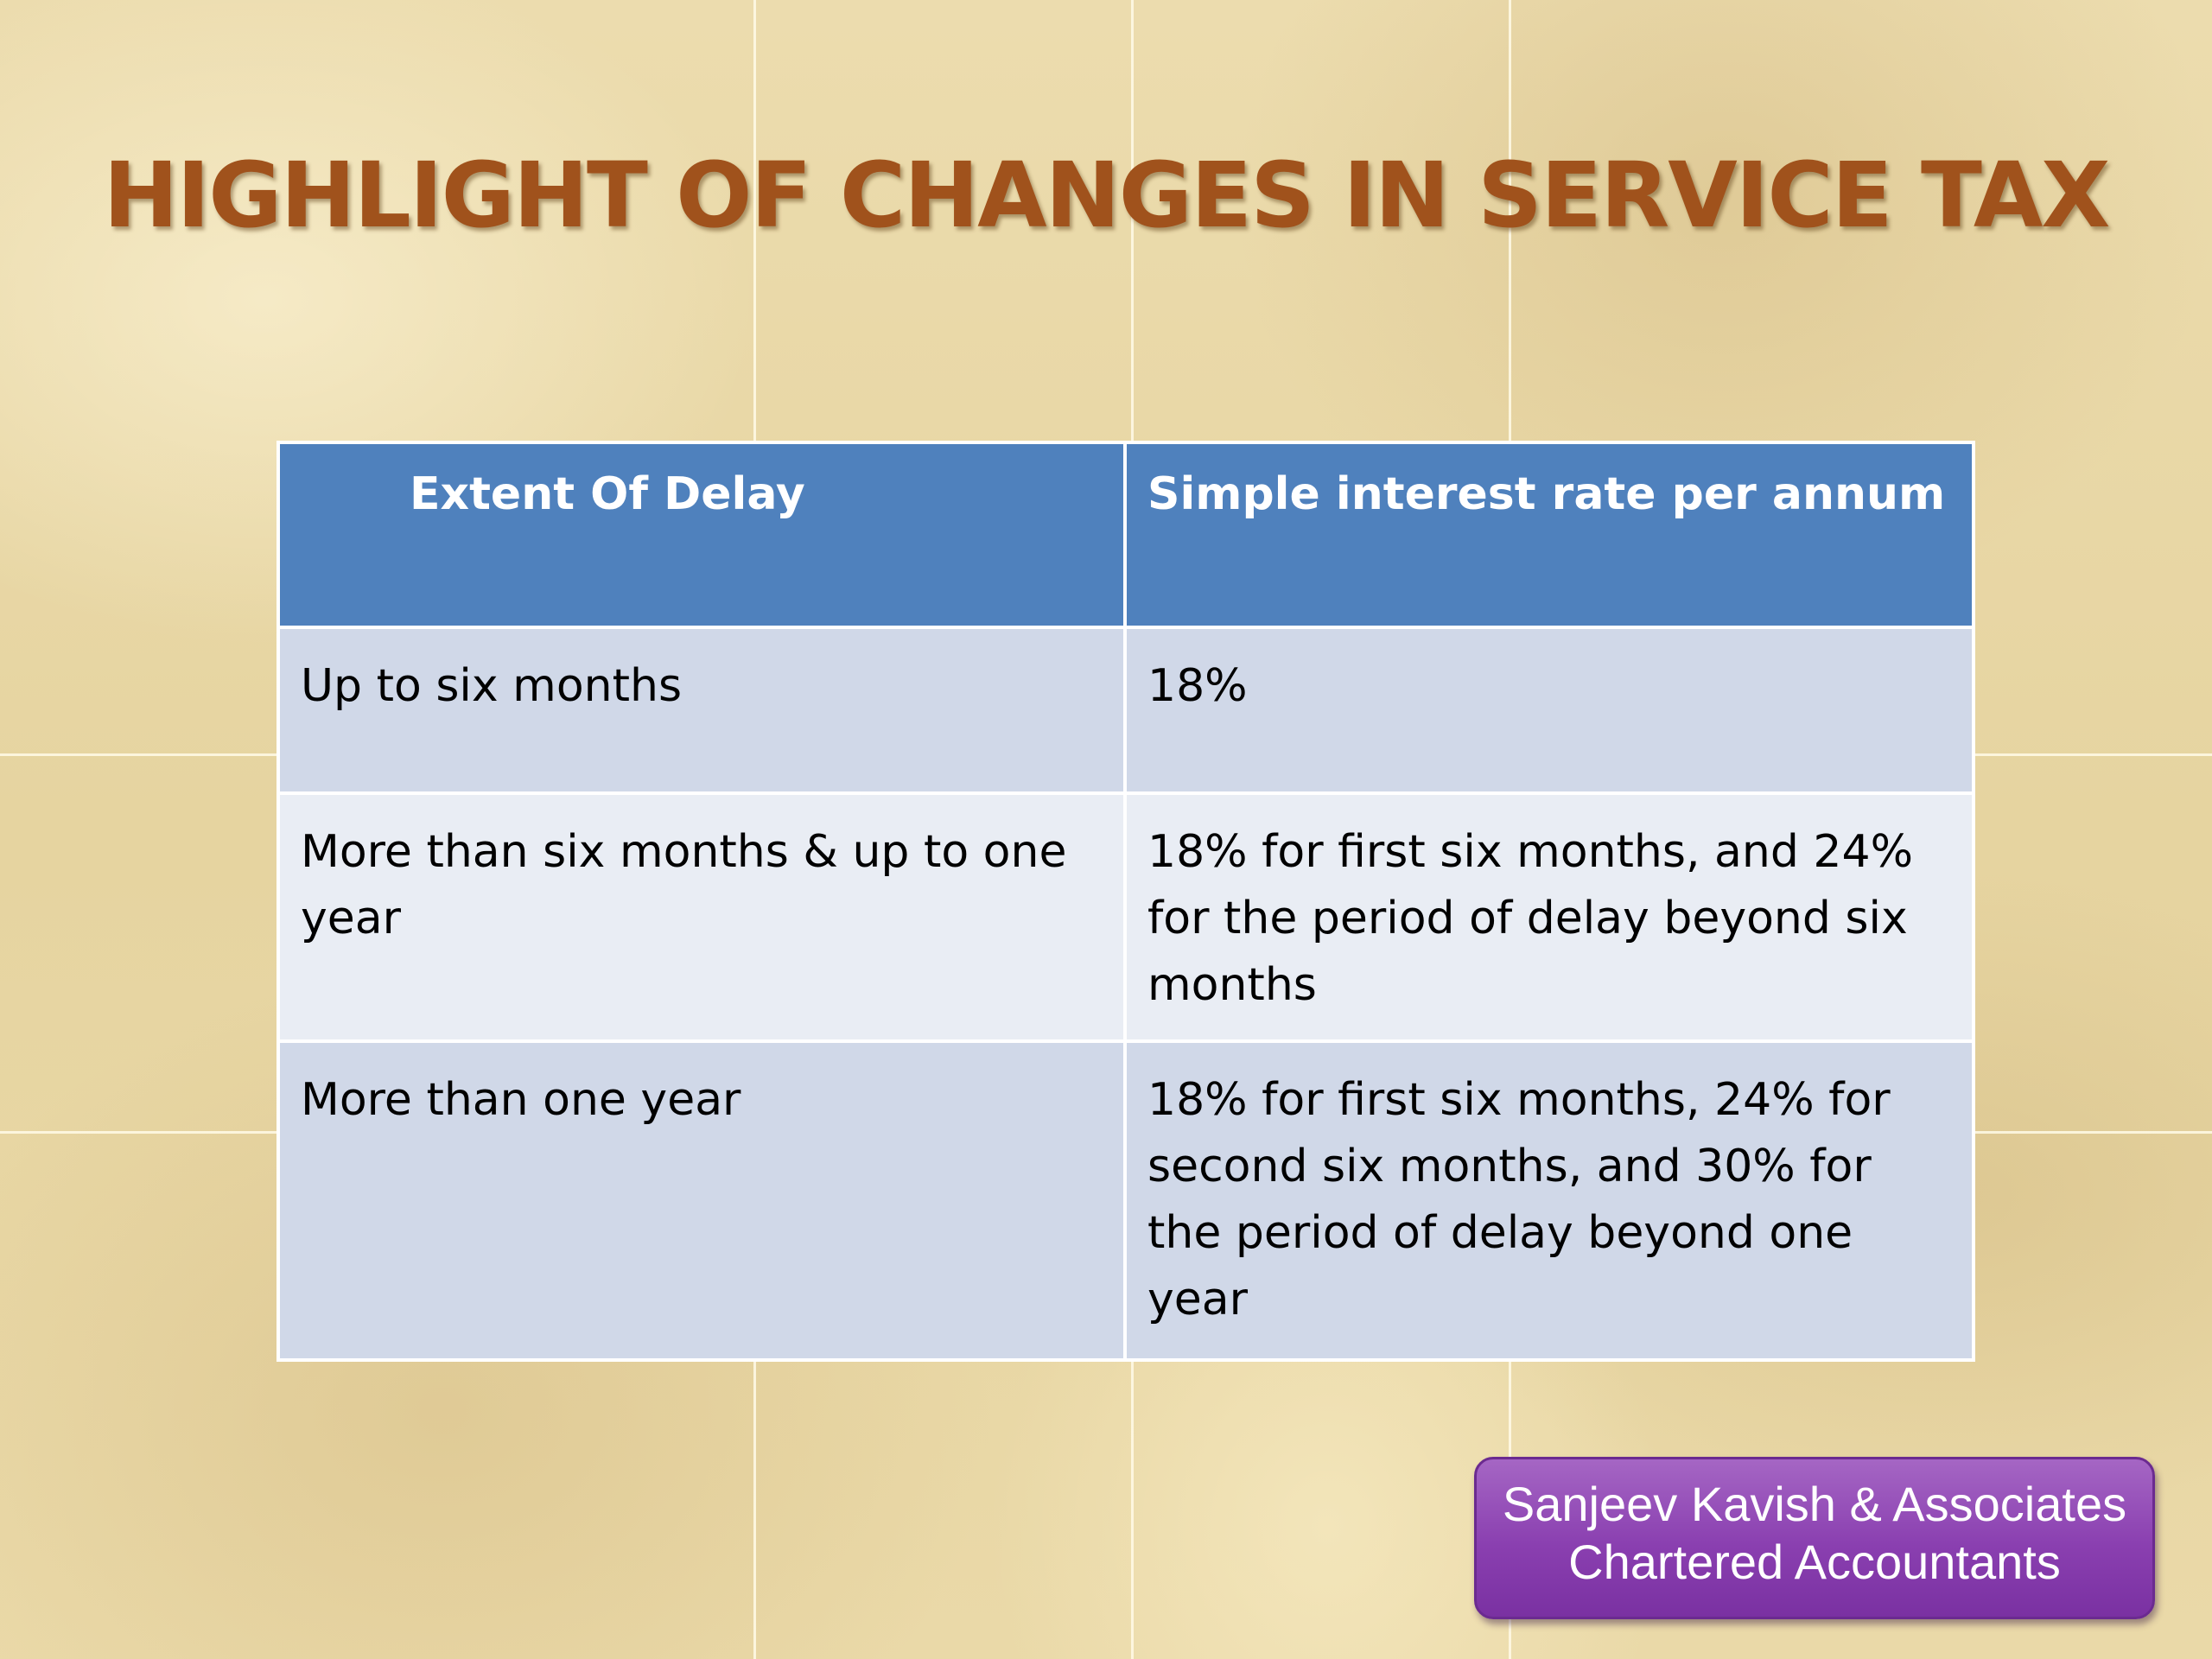 This screenshot has height=1659, width=2212. What do you see at coordinates (1814, 1504) in the screenshot?
I see `firm-name: Sanjeev Kavish & Associates` at bounding box center [1814, 1504].